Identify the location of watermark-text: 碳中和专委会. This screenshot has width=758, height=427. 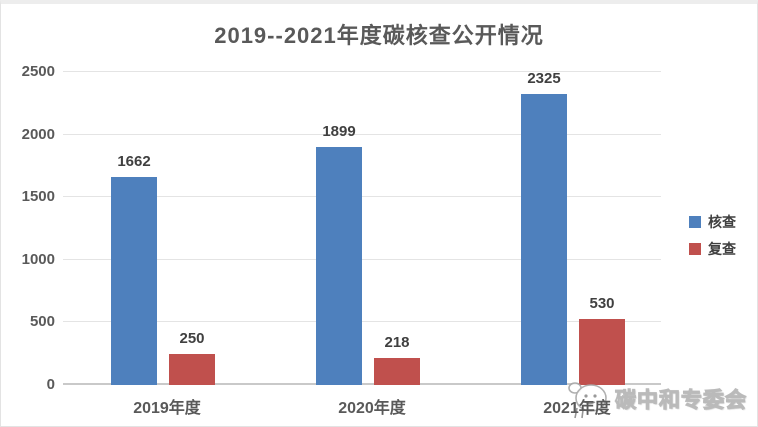
(681, 401).